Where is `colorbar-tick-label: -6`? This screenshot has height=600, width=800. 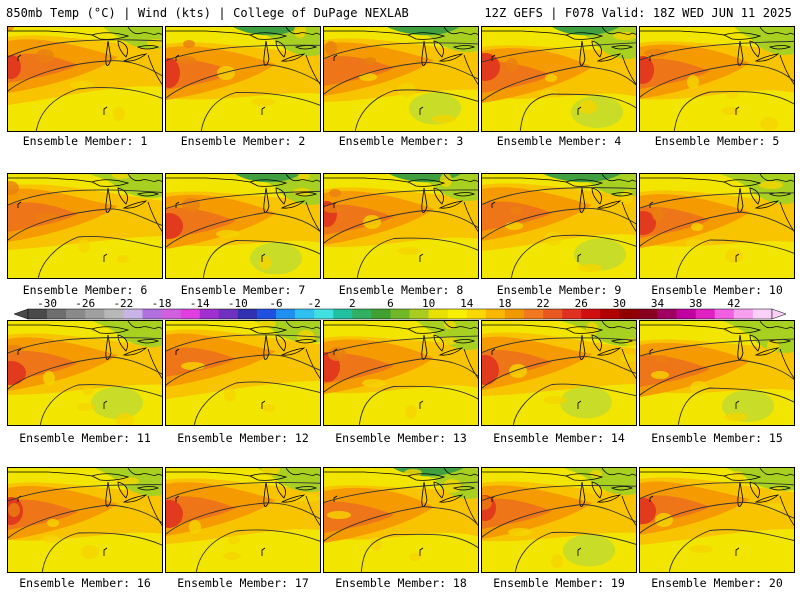
colorbar-tick-label: -6 is located at coordinates (276, 303).